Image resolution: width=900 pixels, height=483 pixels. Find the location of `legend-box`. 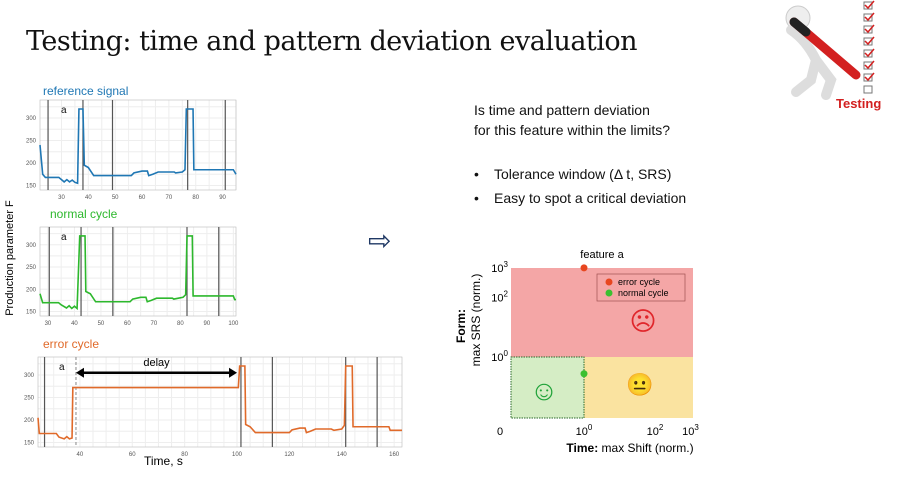

legend-box is located at coordinates (641, 287).